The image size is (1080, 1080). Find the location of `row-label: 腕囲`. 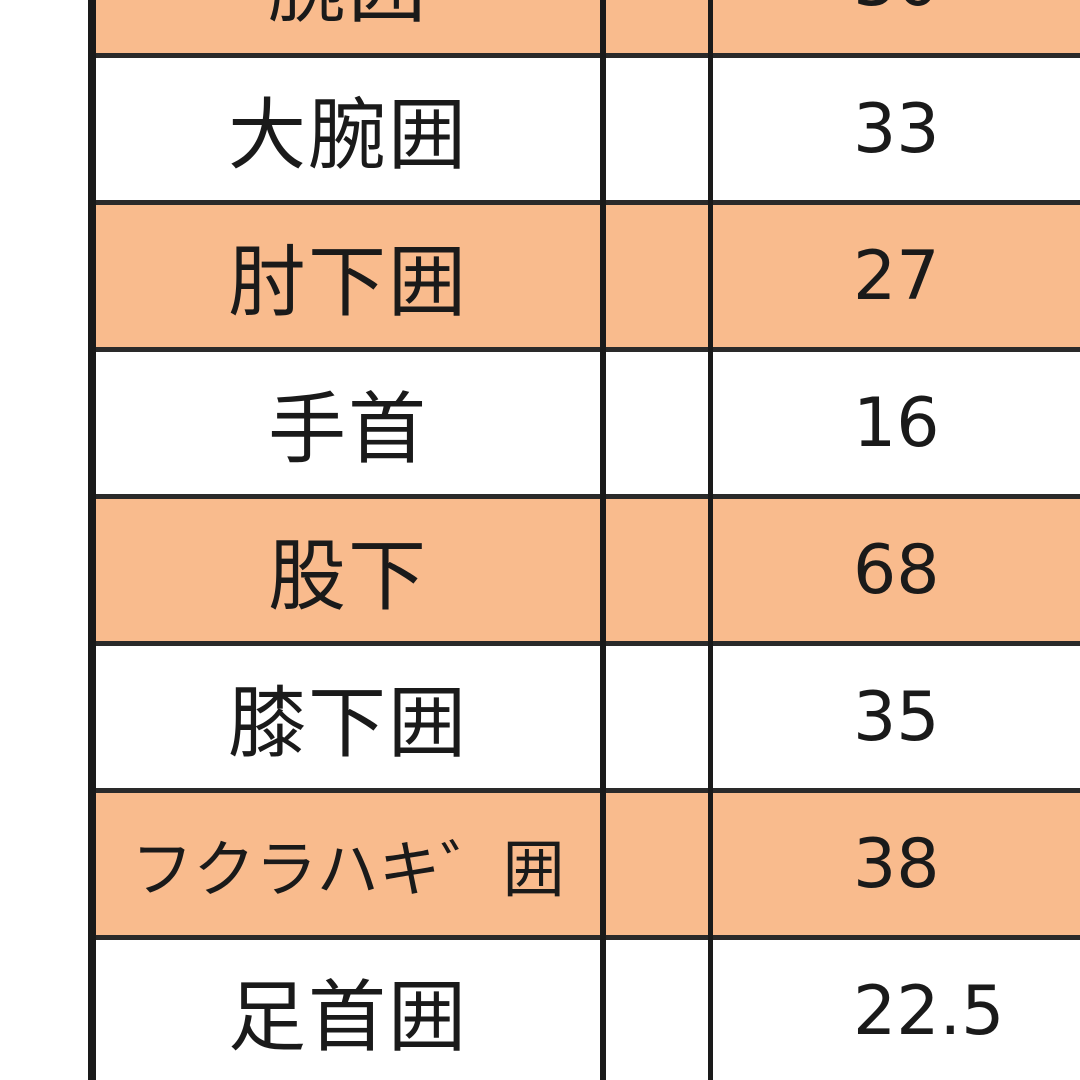

row-label: 腕囲 is located at coordinates (348, 29).